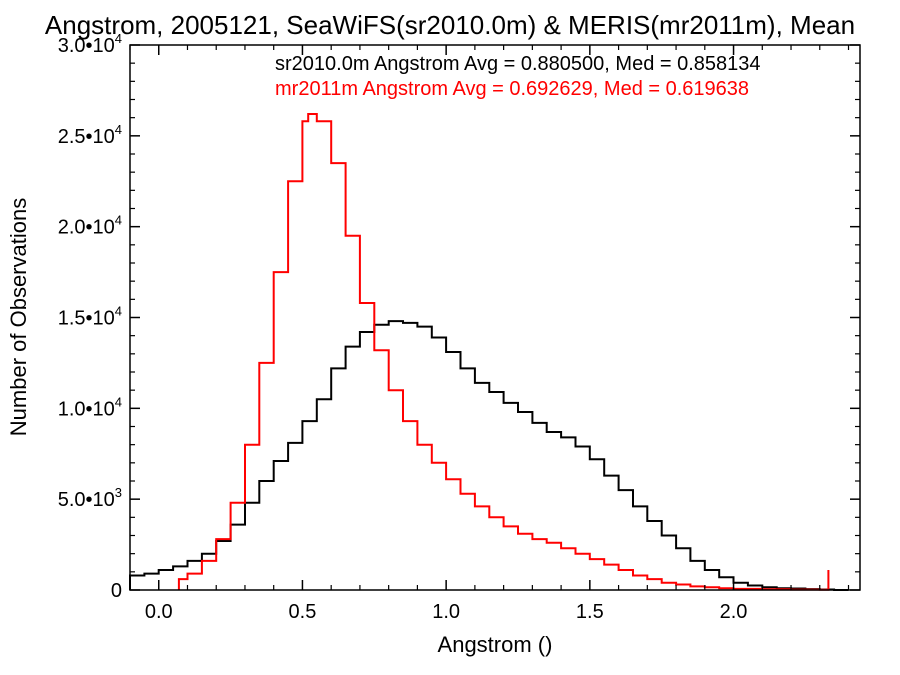  Describe the element at coordinates (495, 644) in the screenshot. I see `x-axis-label: Angstrom ()` at that location.